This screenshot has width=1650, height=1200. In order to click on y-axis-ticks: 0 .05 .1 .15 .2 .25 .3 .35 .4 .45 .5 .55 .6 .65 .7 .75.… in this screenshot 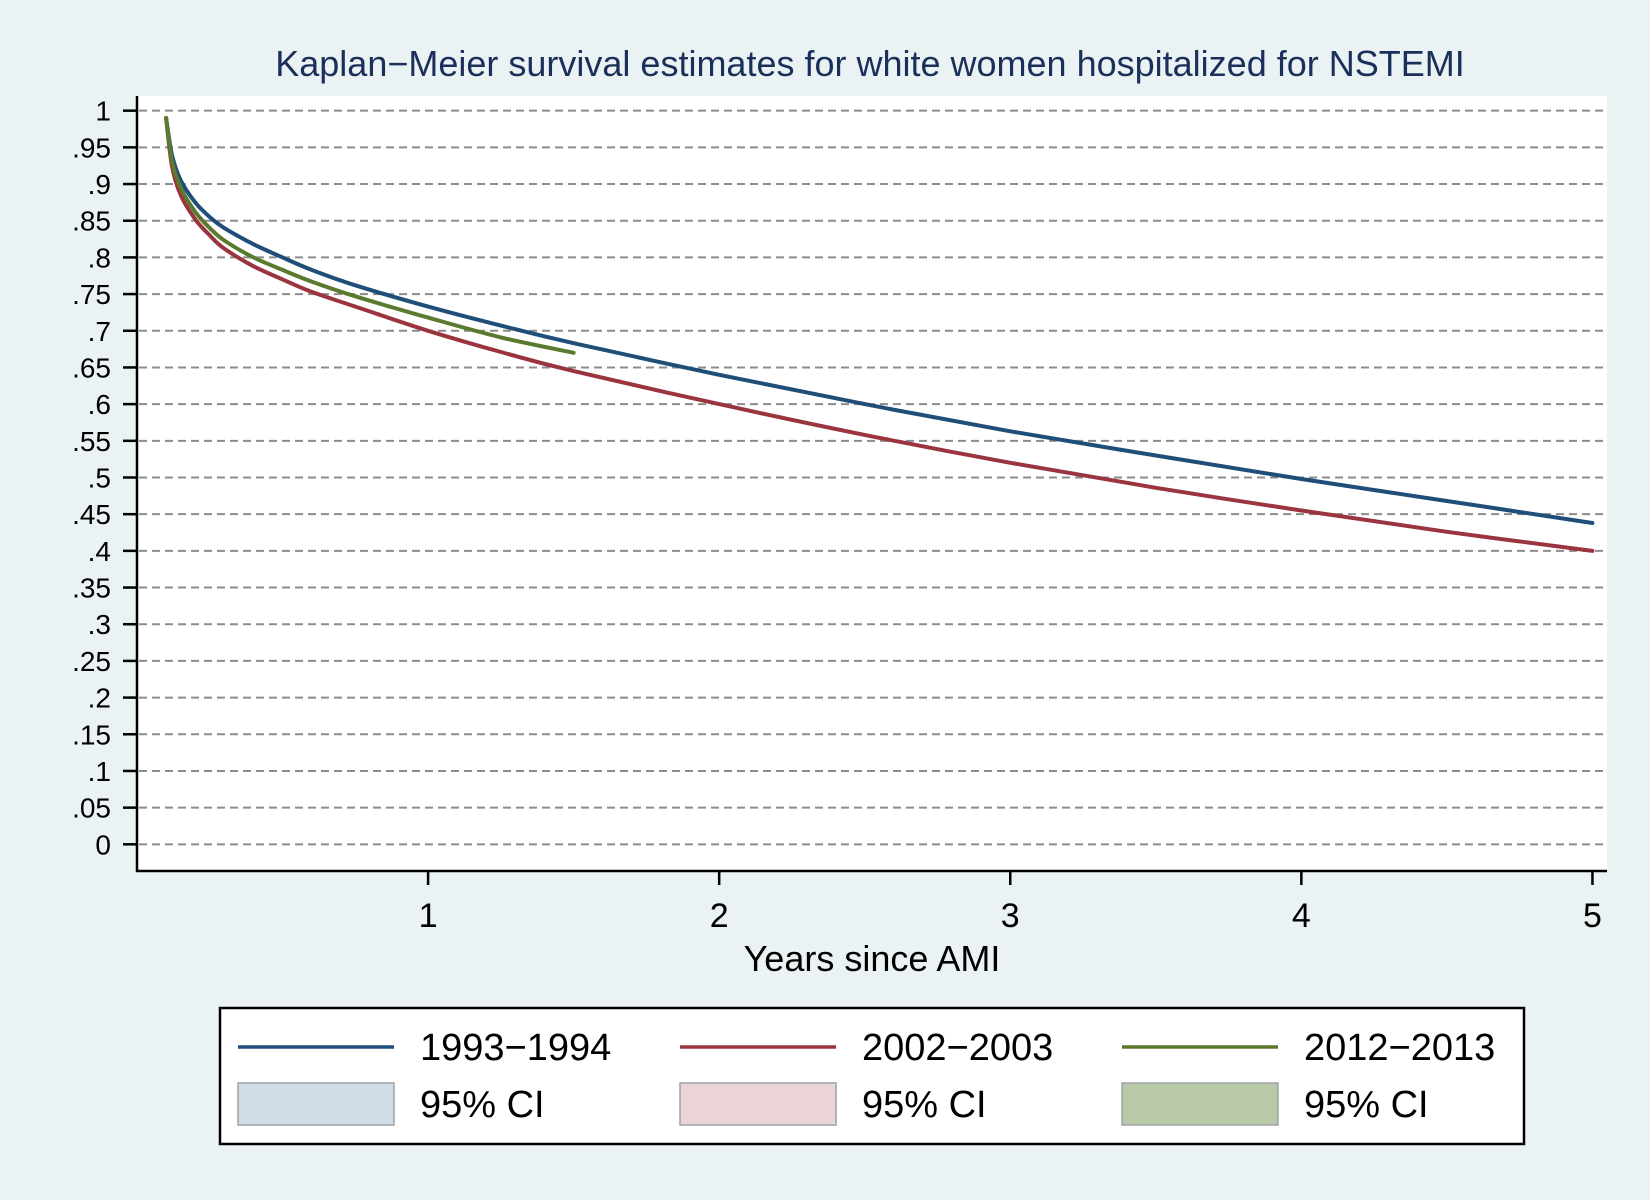, I will do `click(104, 478)`.